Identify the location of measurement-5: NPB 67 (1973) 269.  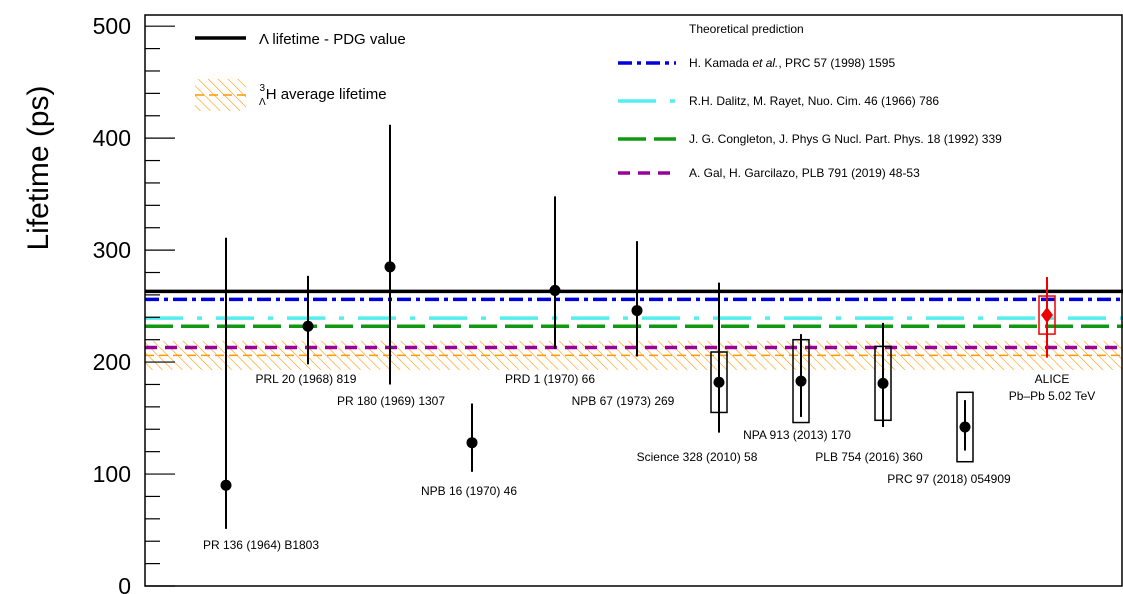
(623, 324).